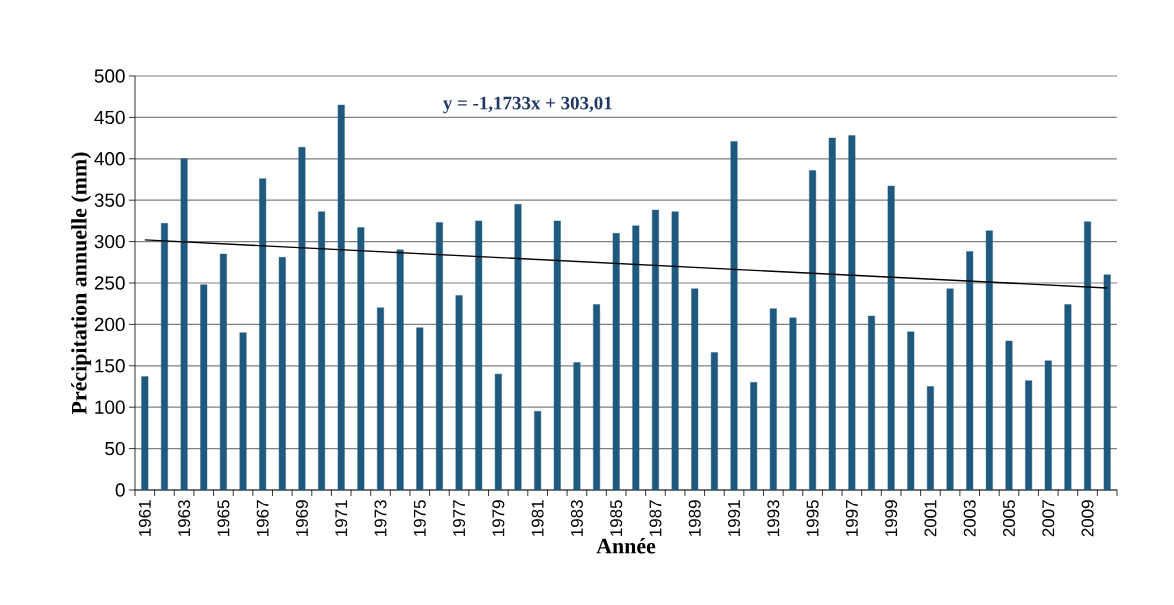 This screenshot has width=1174, height=605. Describe the element at coordinates (537, 518) in the screenshot. I see `x-tick-label: 1981` at that location.